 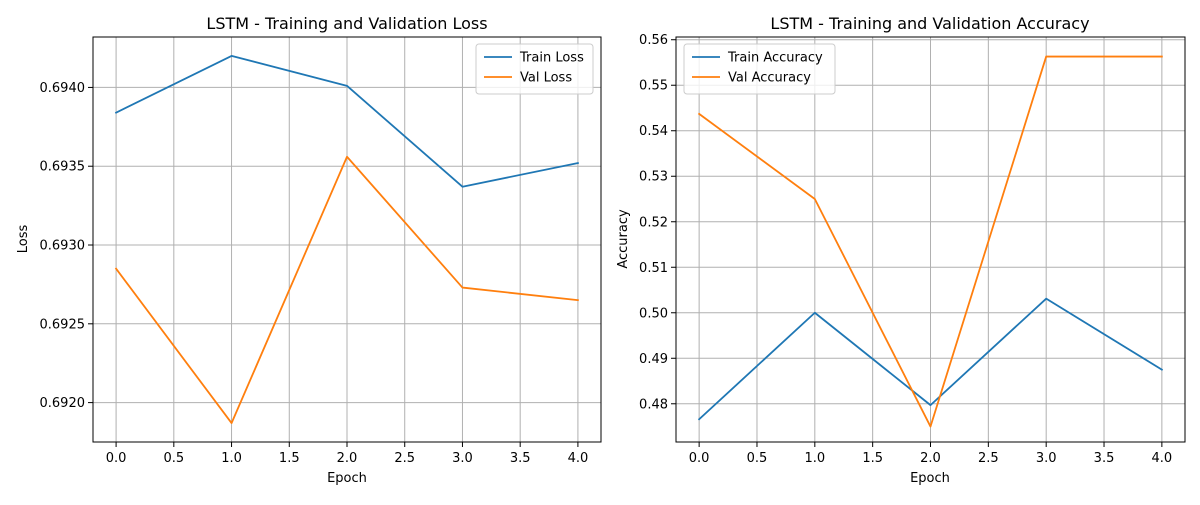 I want to click on accuracy-ytick-label-2: 0.50, so click(x=653, y=313).